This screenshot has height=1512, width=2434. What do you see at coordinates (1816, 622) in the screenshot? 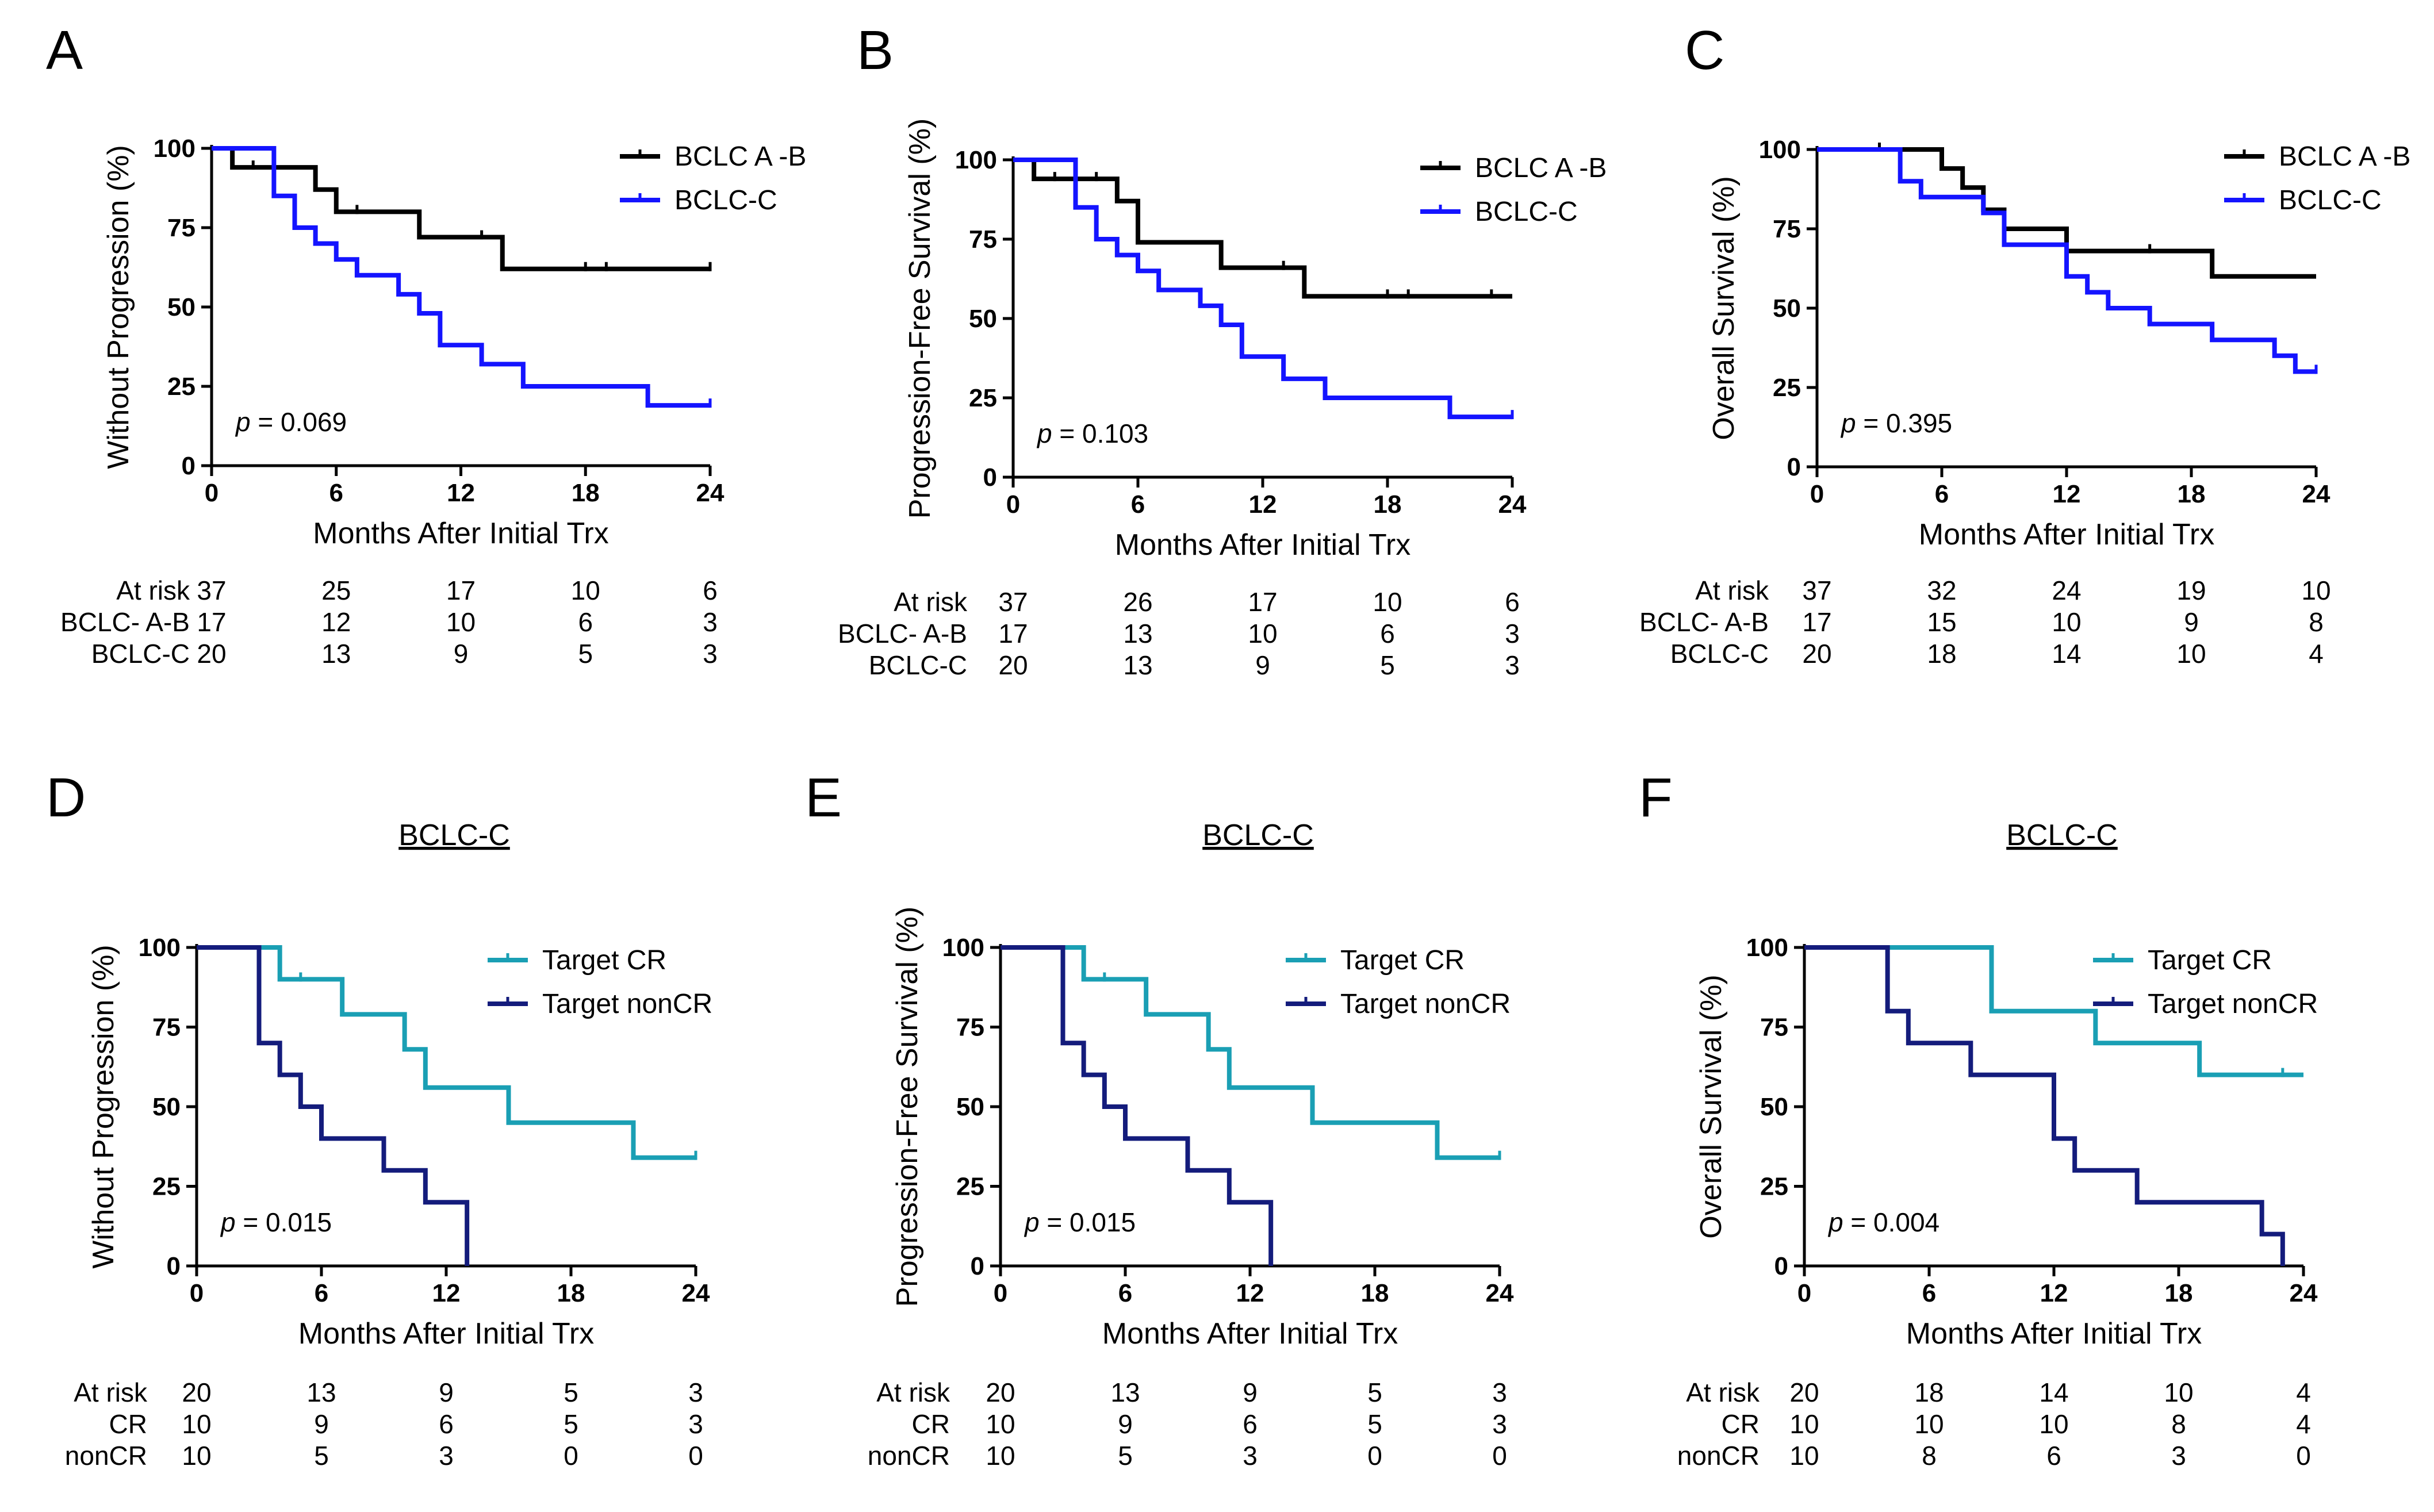
I see `risk-cell: 17` at bounding box center [1816, 622].